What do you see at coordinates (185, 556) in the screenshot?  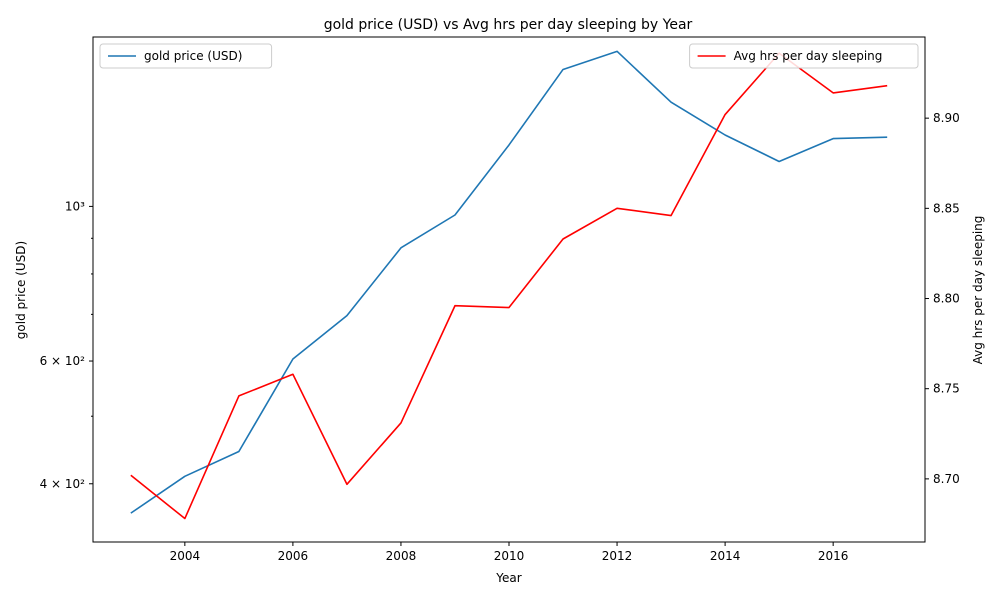 I see `x-tick-label: 2004` at bounding box center [185, 556].